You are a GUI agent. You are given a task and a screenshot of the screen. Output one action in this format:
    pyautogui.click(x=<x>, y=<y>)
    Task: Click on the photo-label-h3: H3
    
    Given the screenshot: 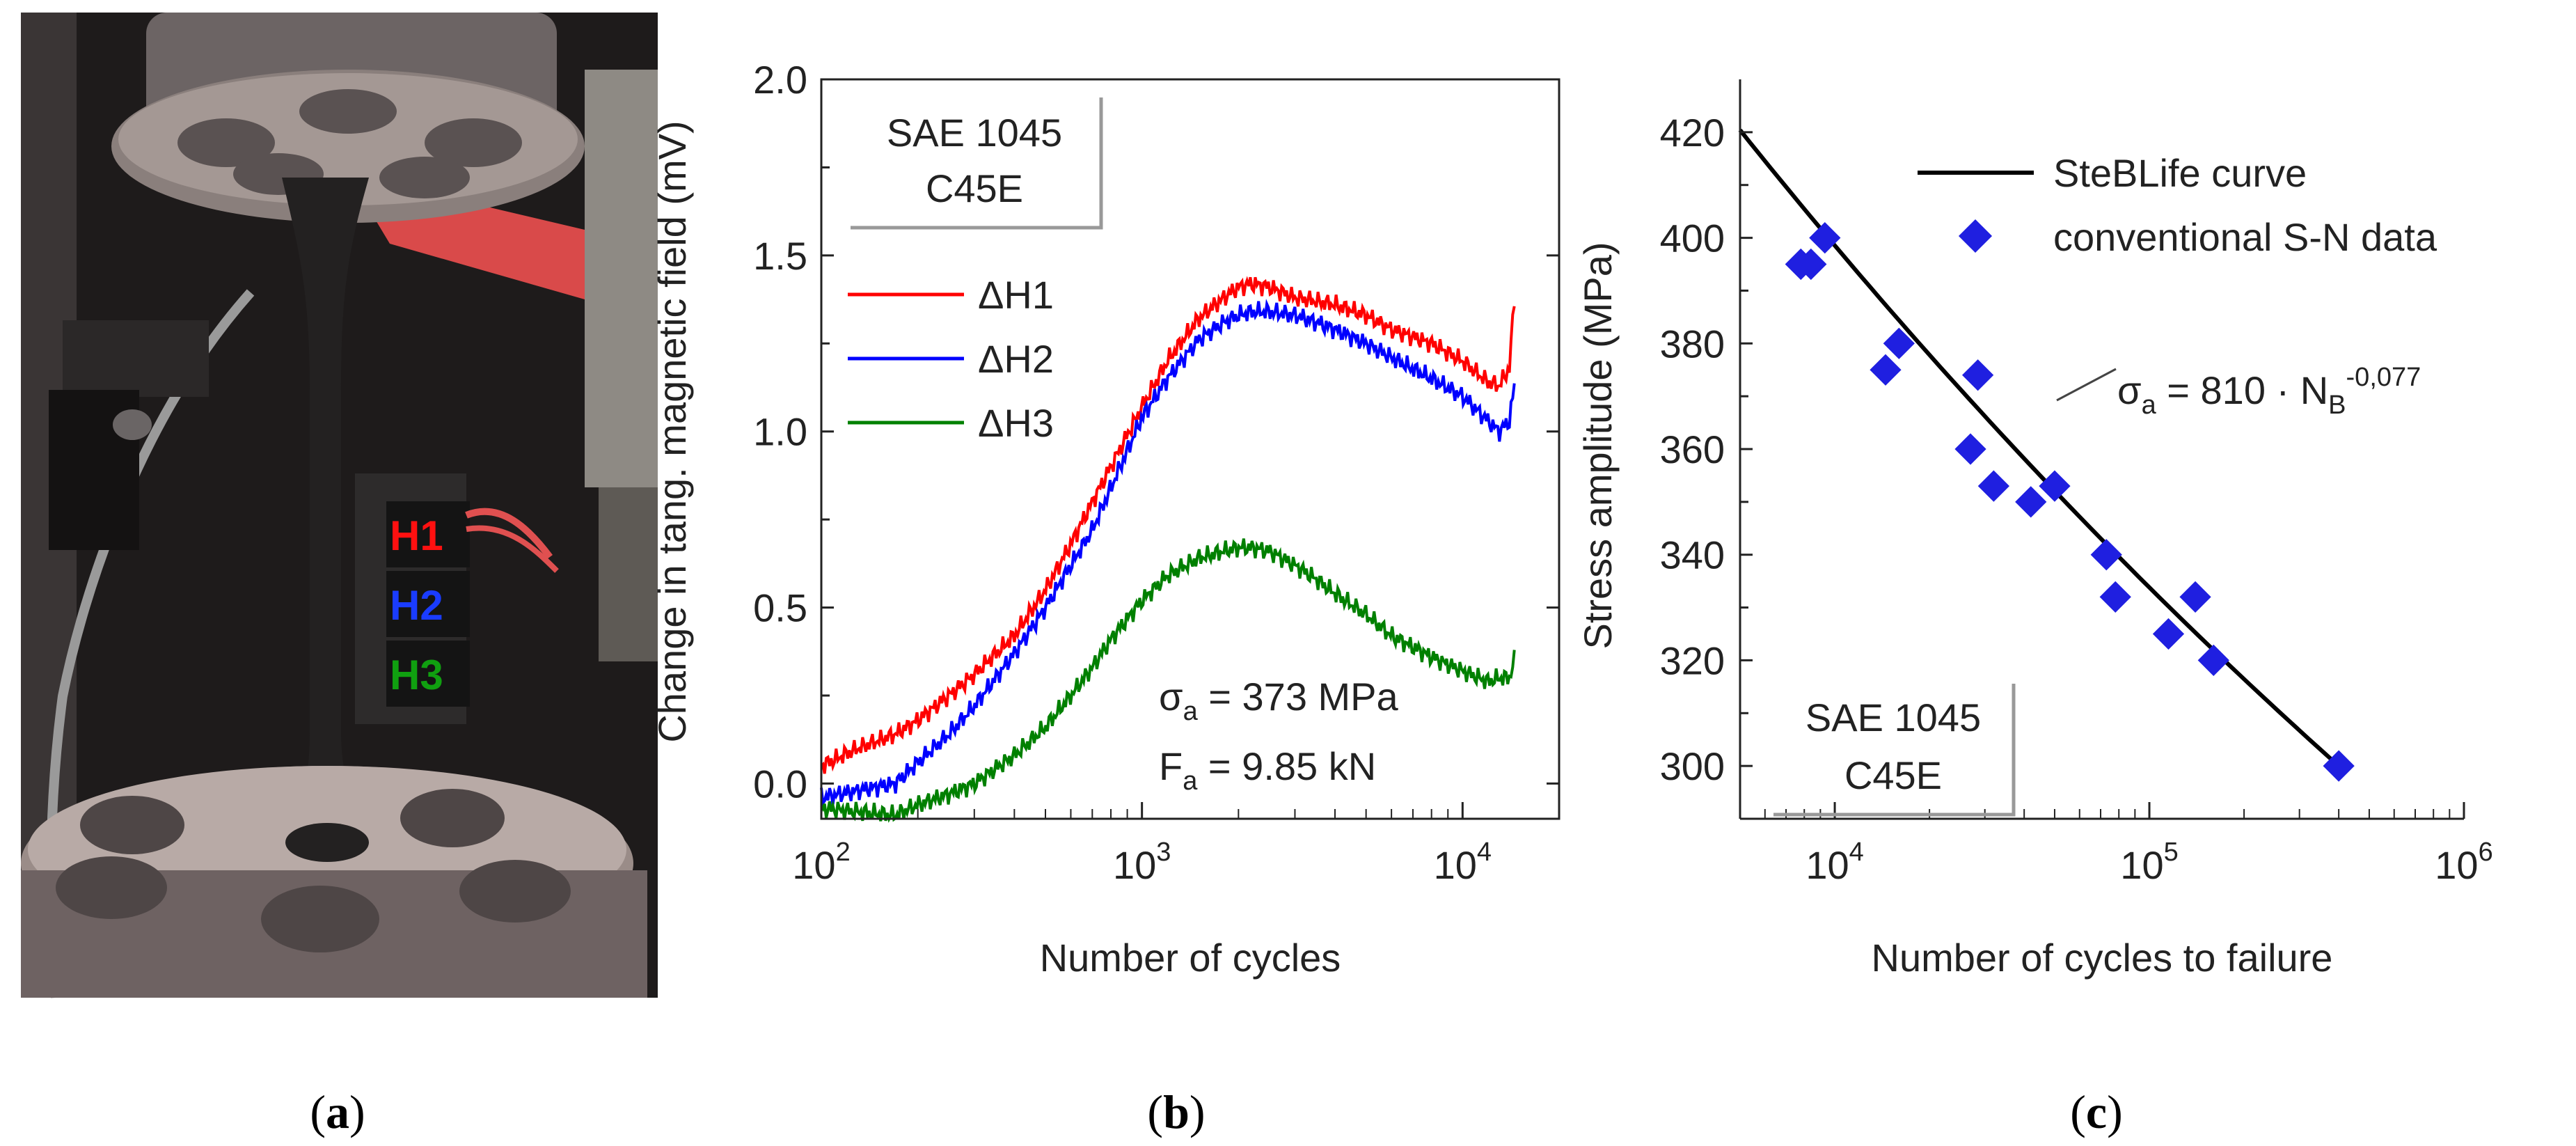 What is the action you would take?
    pyautogui.click(x=416, y=675)
    